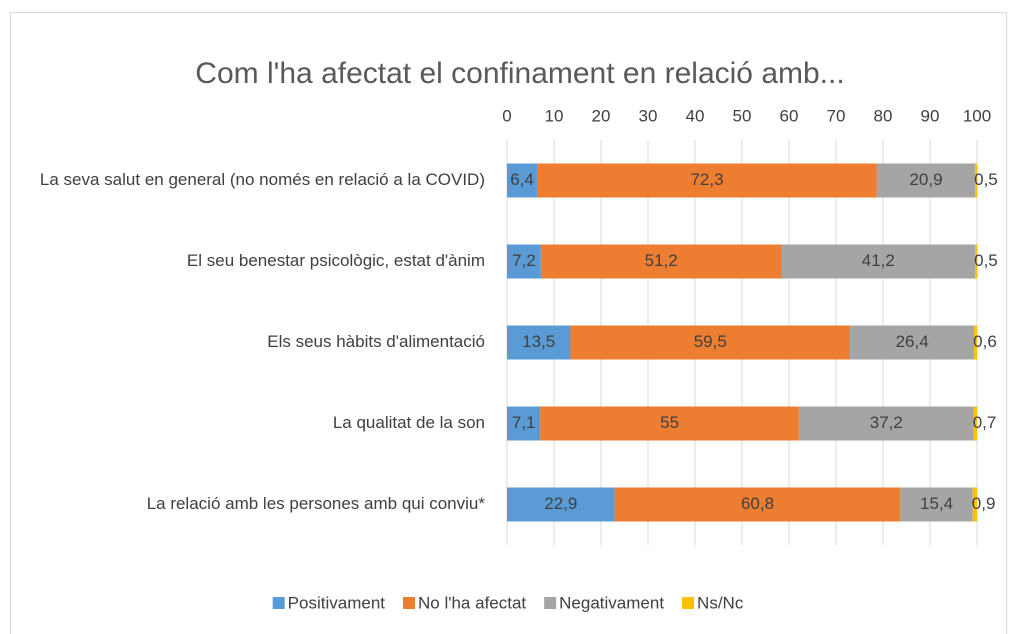 Image resolution: width=1012 pixels, height=634 pixels. I want to click on x-tick-label: 70, so click(836, 115).